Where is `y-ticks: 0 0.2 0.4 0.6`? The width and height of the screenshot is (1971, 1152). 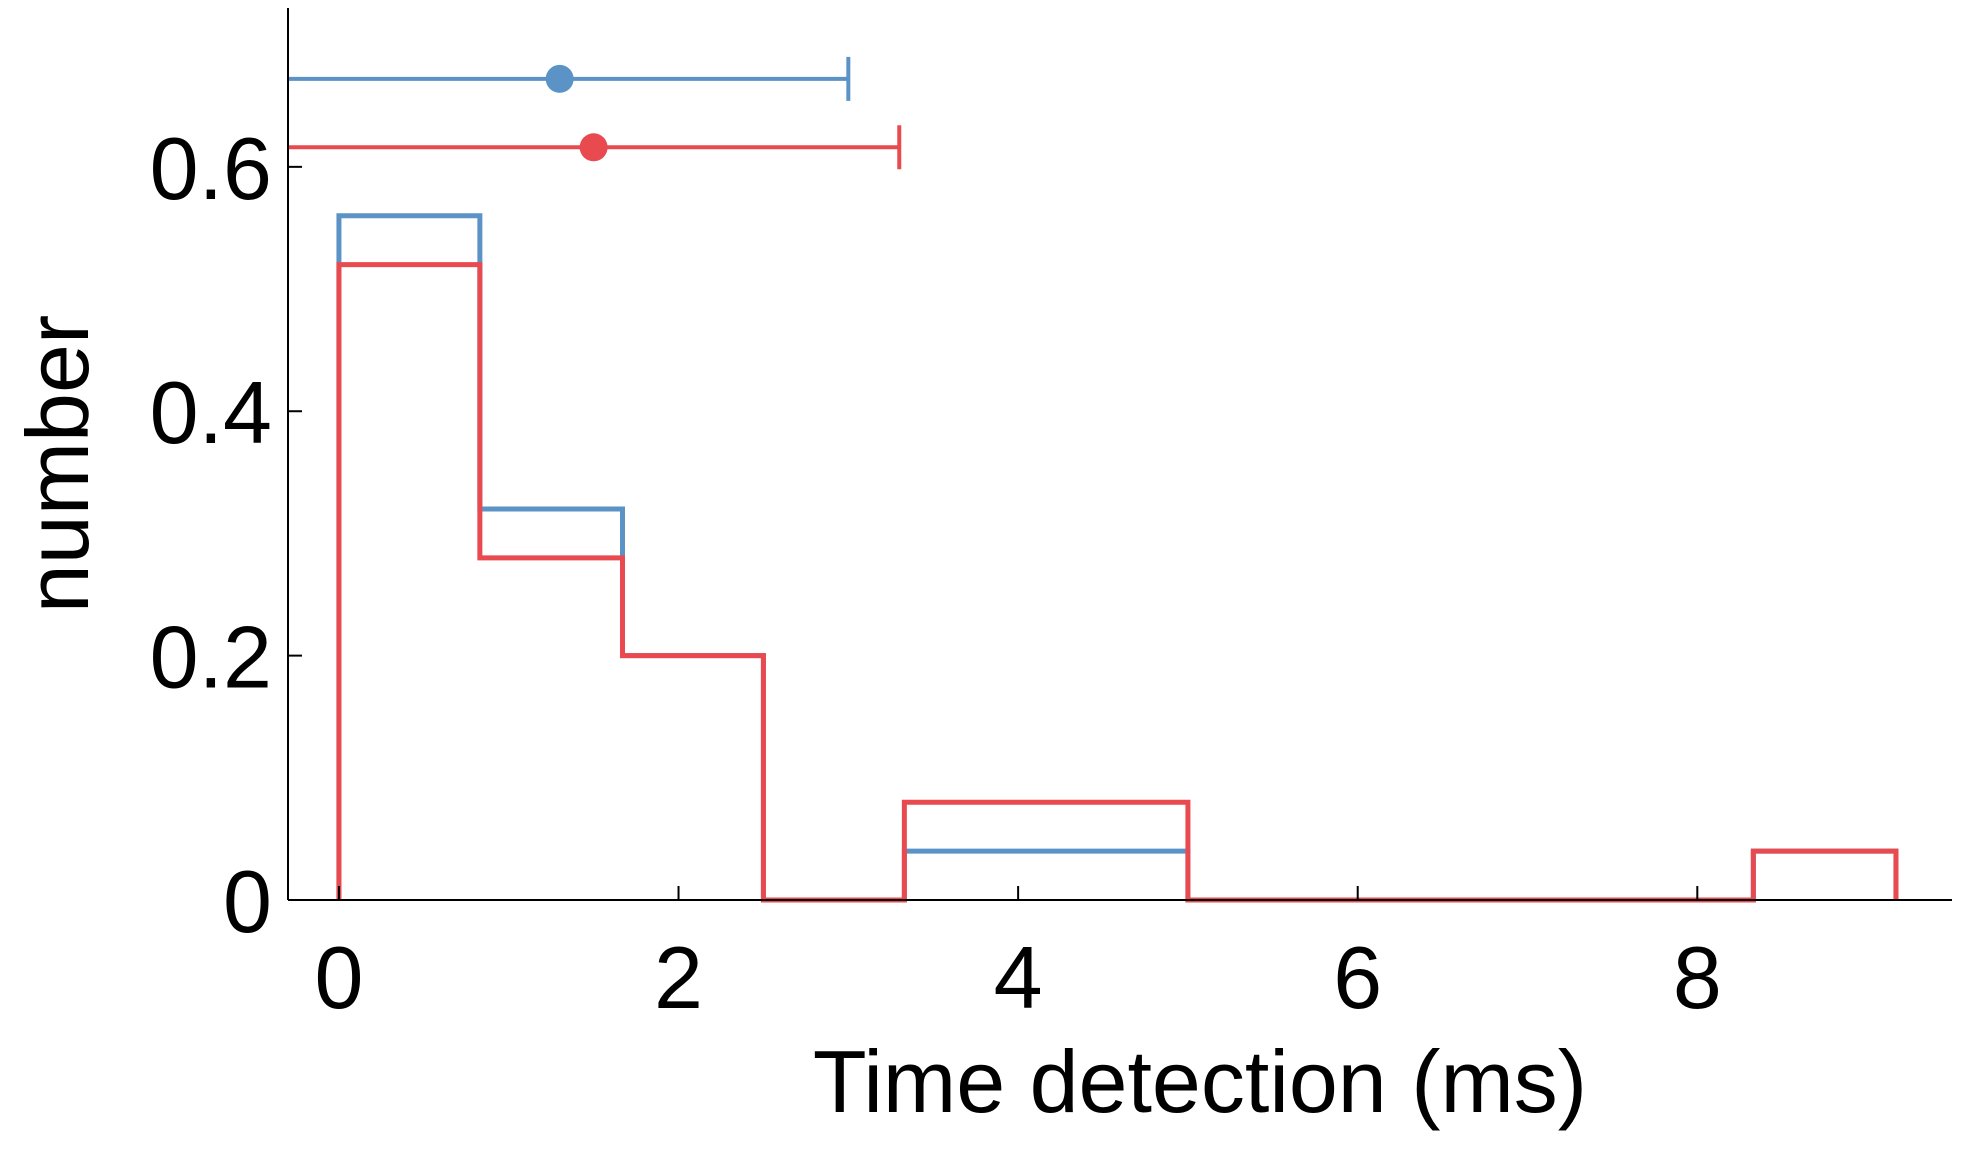 y-ticks: 0 0.2 0.4 0.6 is located at coordinates (226, 535).